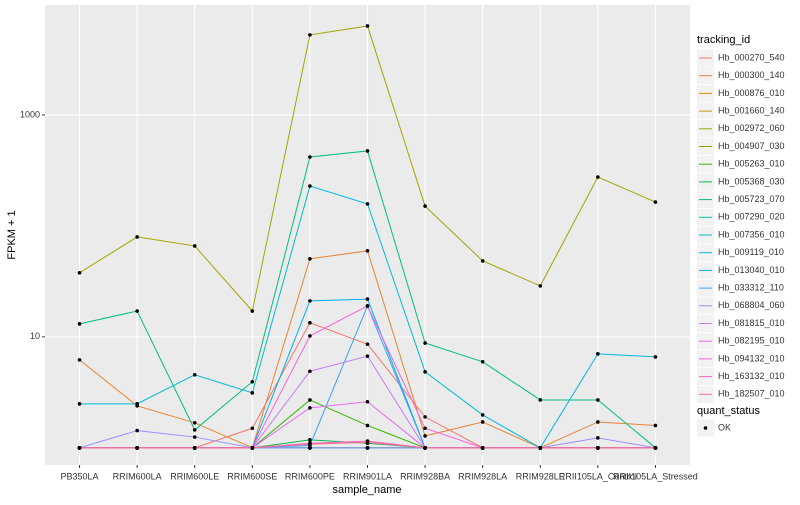 The image size is (800, 505). I want to click on legend-label: Hb_004907_030, so click(751, 146).